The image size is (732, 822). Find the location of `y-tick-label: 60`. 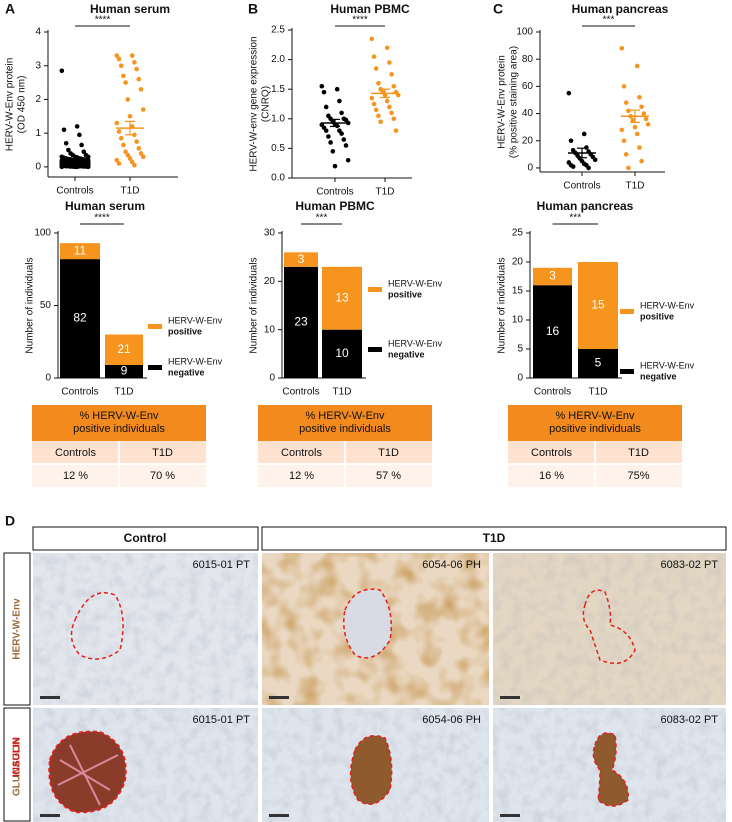

y-tick-label: 60 is located at coordinates (528, 86).